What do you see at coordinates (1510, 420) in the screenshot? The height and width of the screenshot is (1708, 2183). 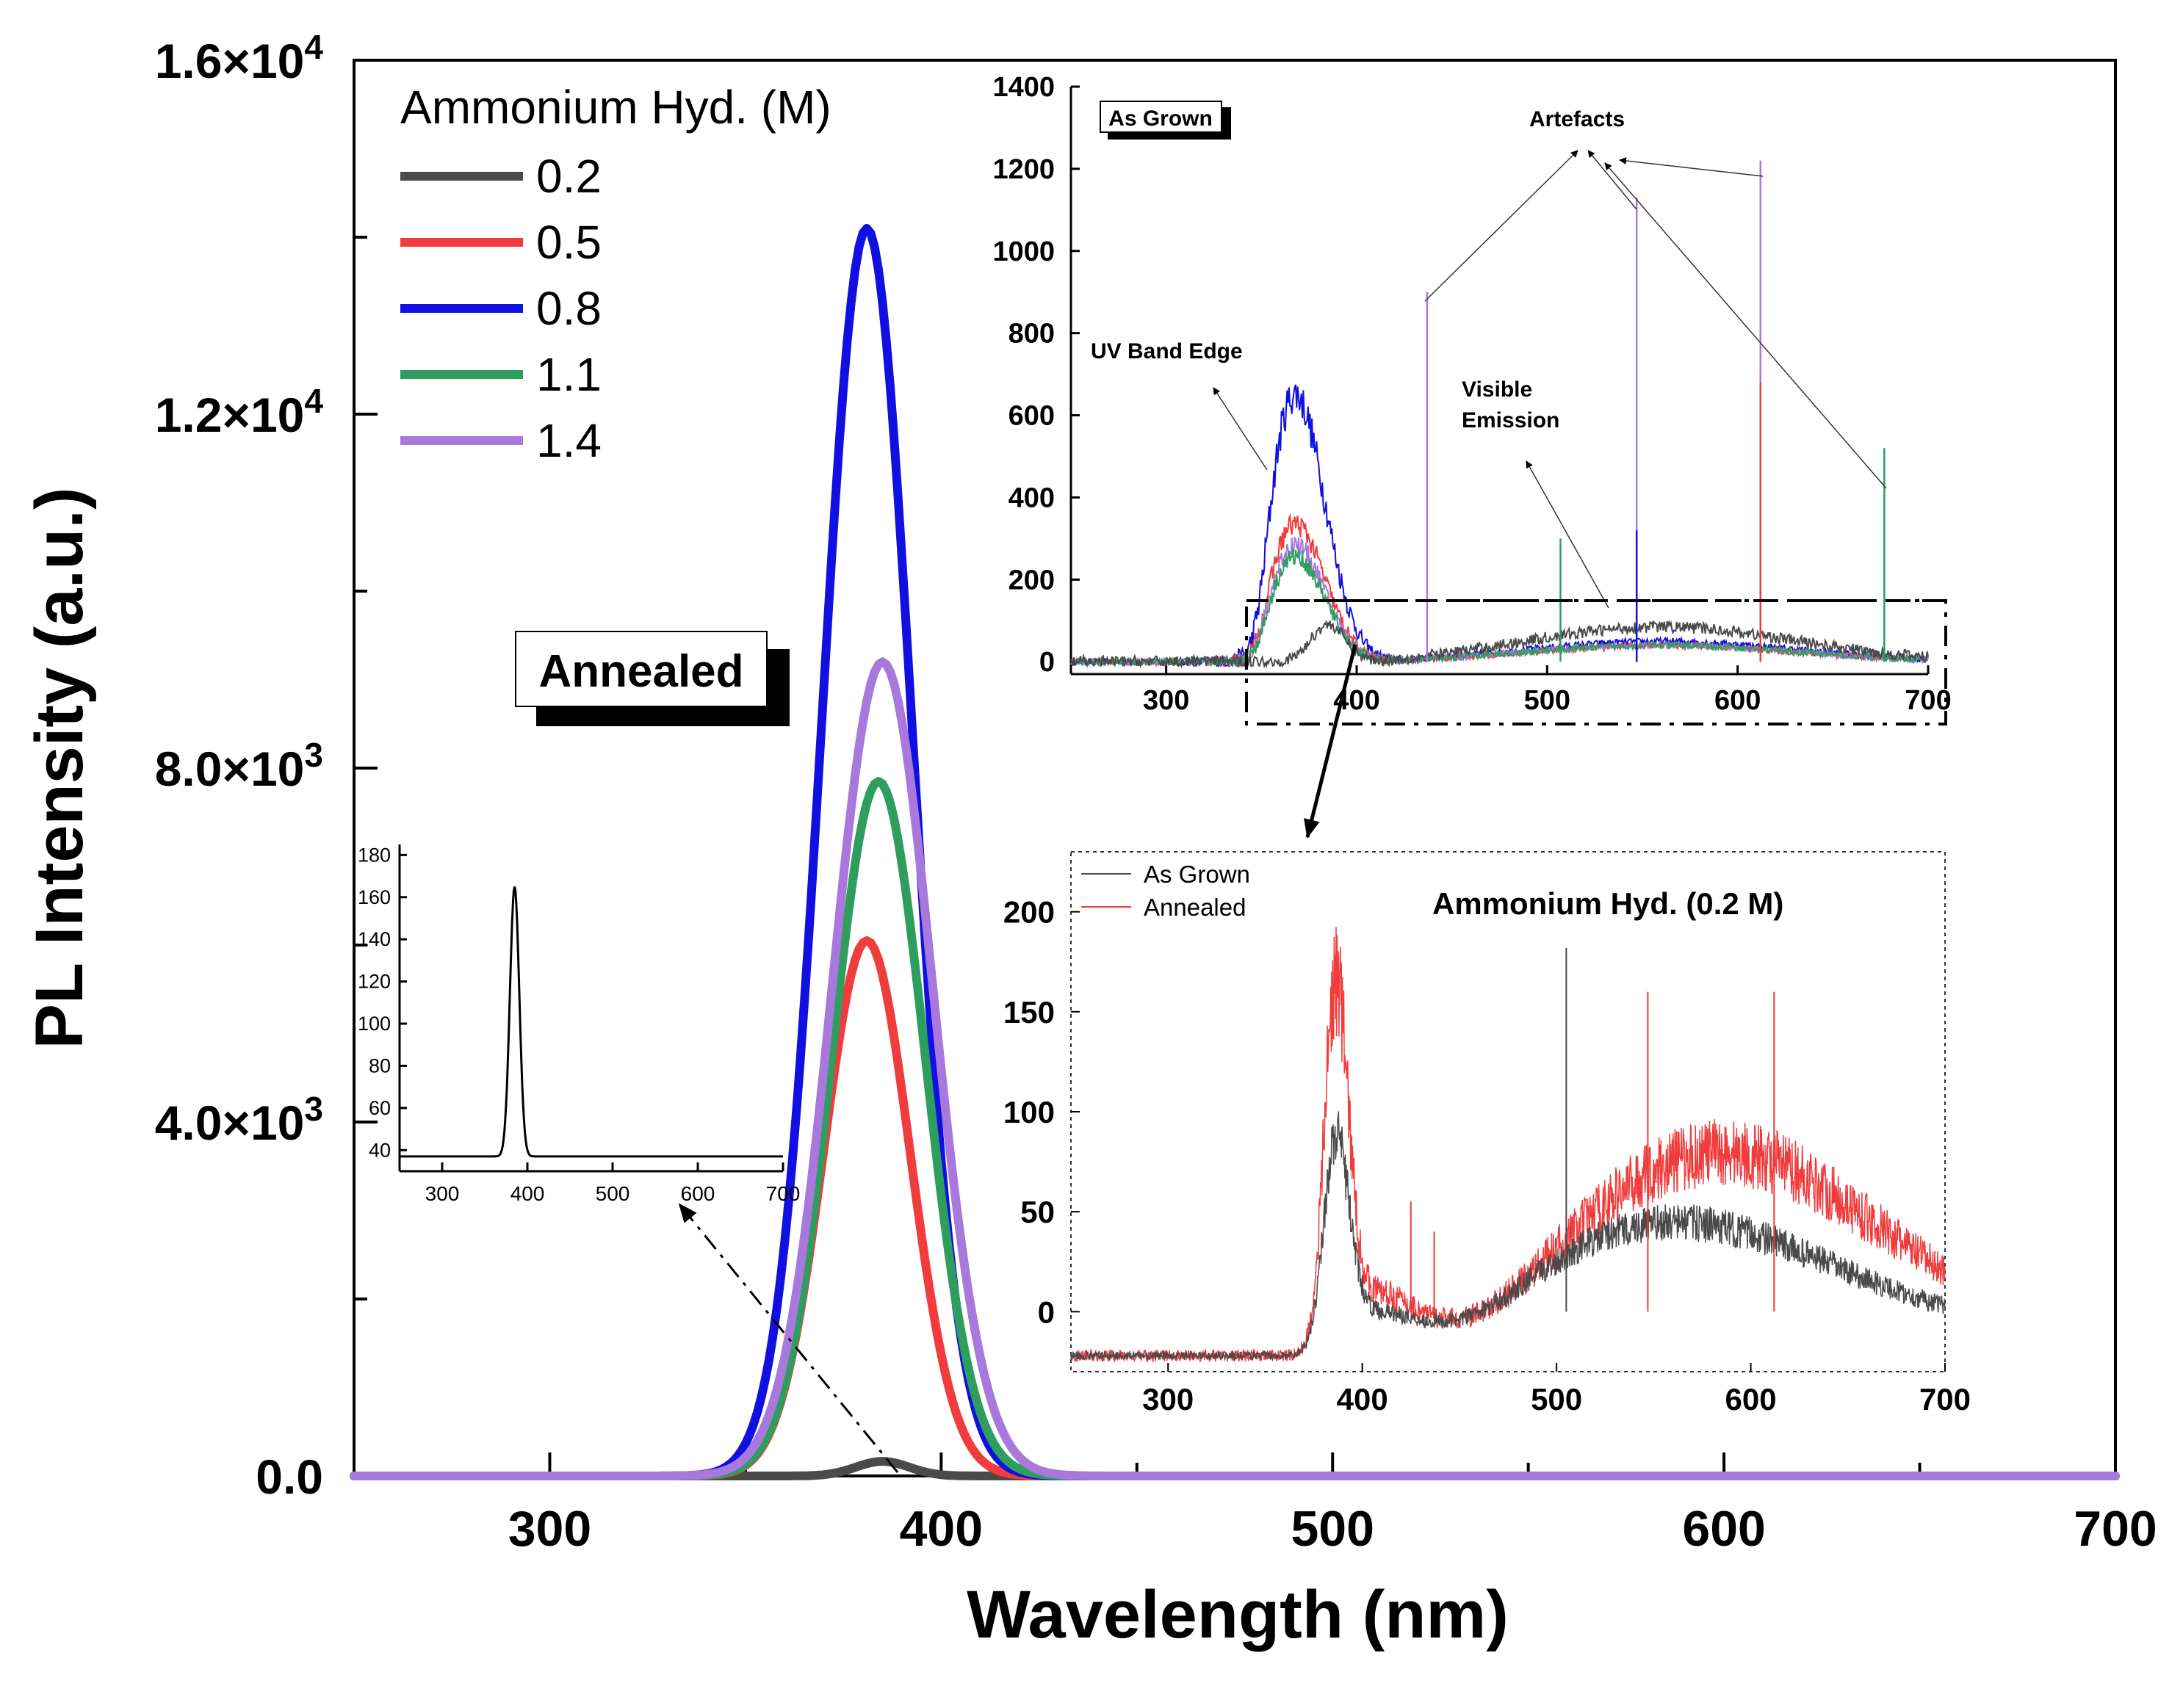 I see `emission-label: Emission` at bounding box center [1510, 420].